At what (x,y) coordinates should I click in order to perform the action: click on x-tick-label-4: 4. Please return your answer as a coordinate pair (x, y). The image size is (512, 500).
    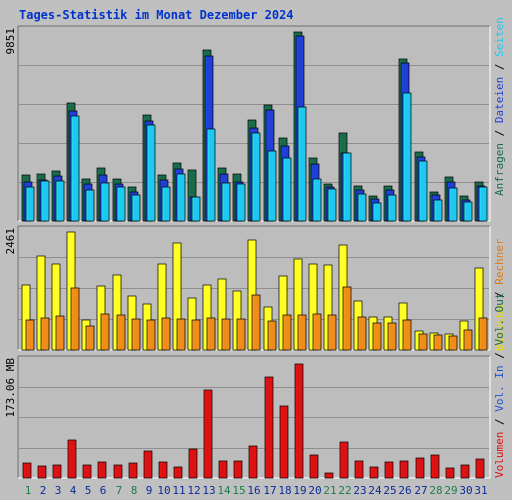
    Looking at the image, I should click on (73, 490).